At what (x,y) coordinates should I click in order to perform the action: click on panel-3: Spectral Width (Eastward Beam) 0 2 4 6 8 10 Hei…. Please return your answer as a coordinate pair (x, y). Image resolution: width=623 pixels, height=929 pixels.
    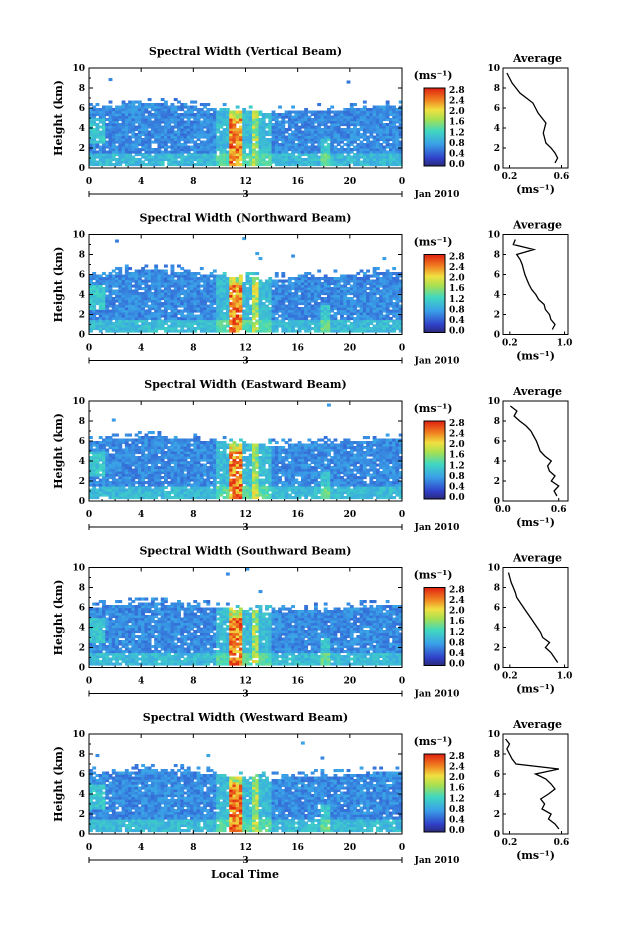
    Looking at the image, I should click on (310, 455).